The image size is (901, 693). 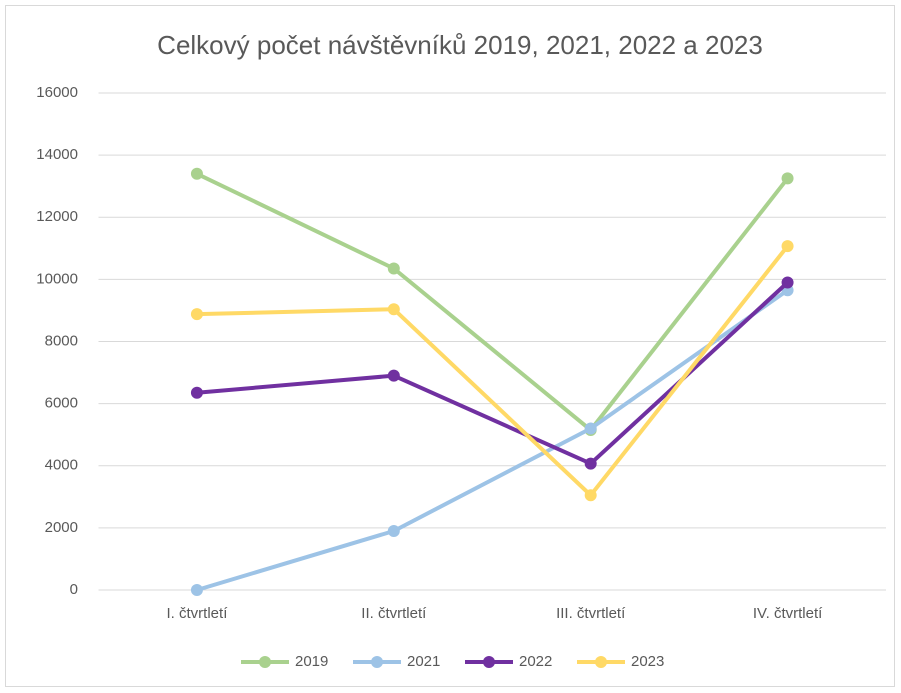 What do you see at coordinates (311, 661) in the screenshot?
I see `legend-label: 2019` at bounding box center [311, 661].